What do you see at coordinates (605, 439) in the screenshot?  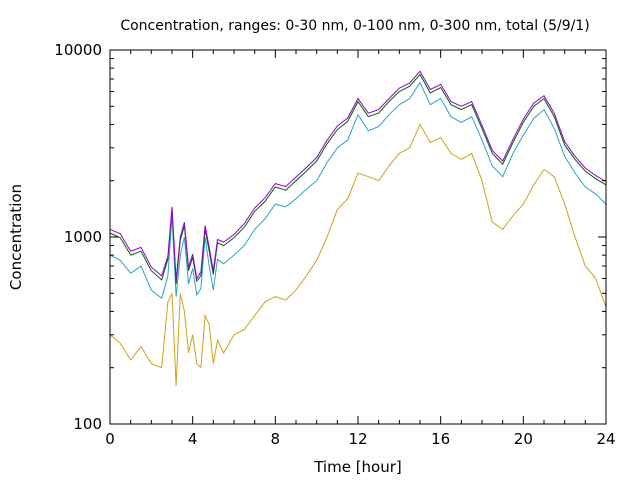 I see `x-tick-label: 24` at bounding box center [605, 439].